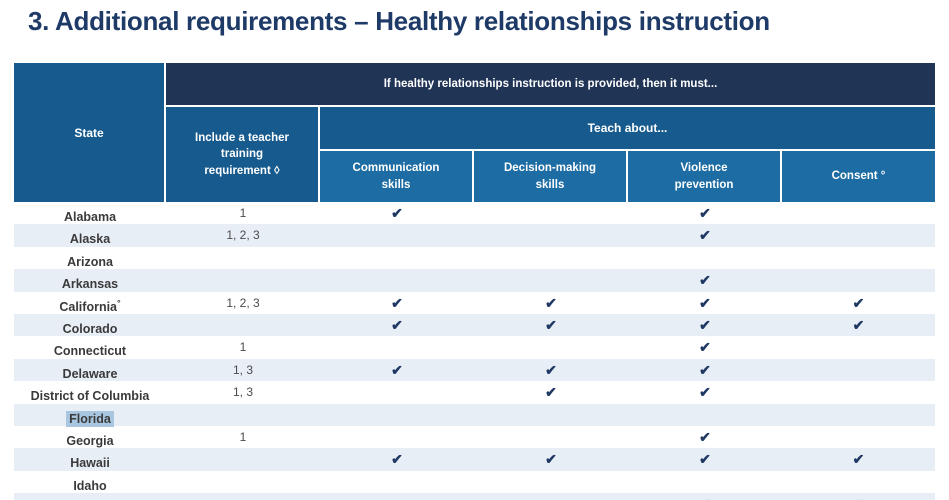 This screenshot has height=500, width=949. Describe the element at coordinates (90, 258) in the screenshot. I see `state-cell: Arizona` at that location.